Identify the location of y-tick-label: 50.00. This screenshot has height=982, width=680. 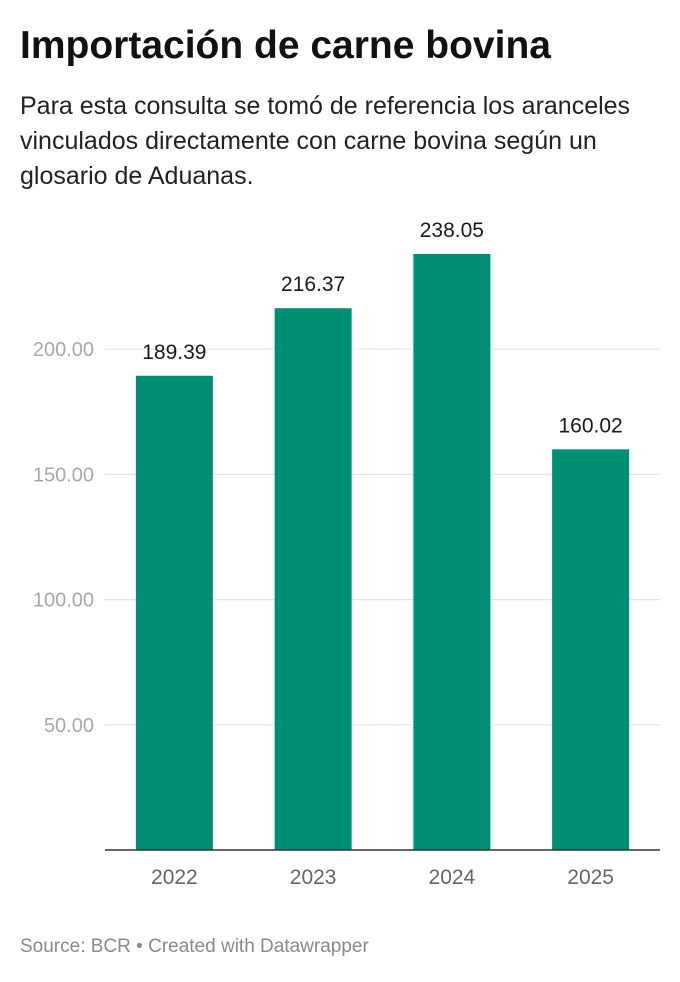
(69, 726).